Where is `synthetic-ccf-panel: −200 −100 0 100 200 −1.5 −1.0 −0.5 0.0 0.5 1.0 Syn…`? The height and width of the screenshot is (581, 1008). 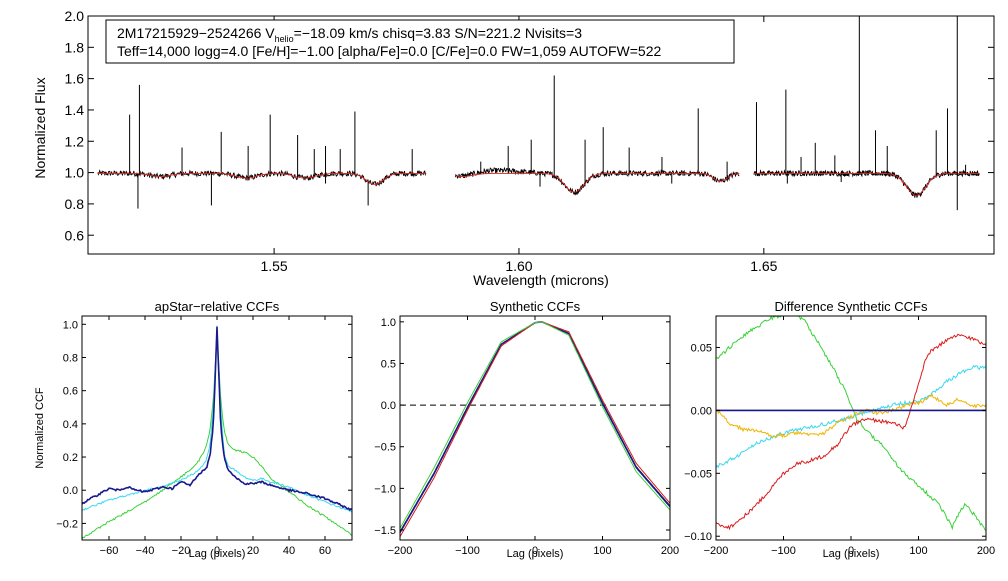 synthetic-ccf-panel: −200 −100 0 100 200 −1.5 −1.0 −0.5 0.0 0.5 1.0 Syn… is located at coordinates (526, 429).